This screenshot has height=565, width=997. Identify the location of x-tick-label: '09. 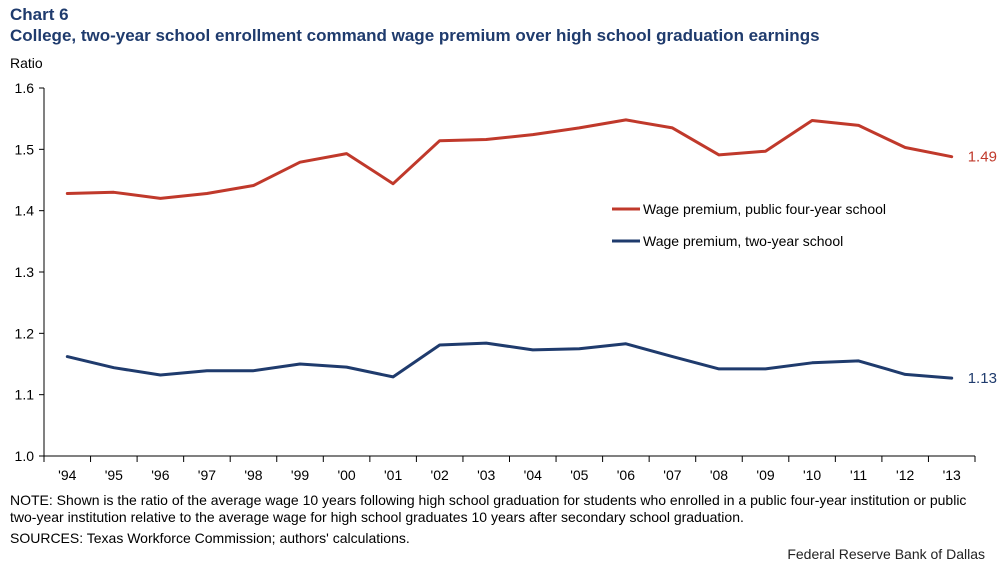
(765, 475).